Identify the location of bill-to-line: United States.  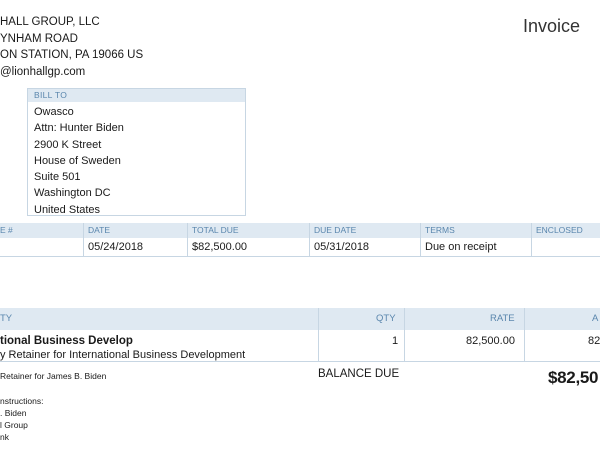
(67, 209).